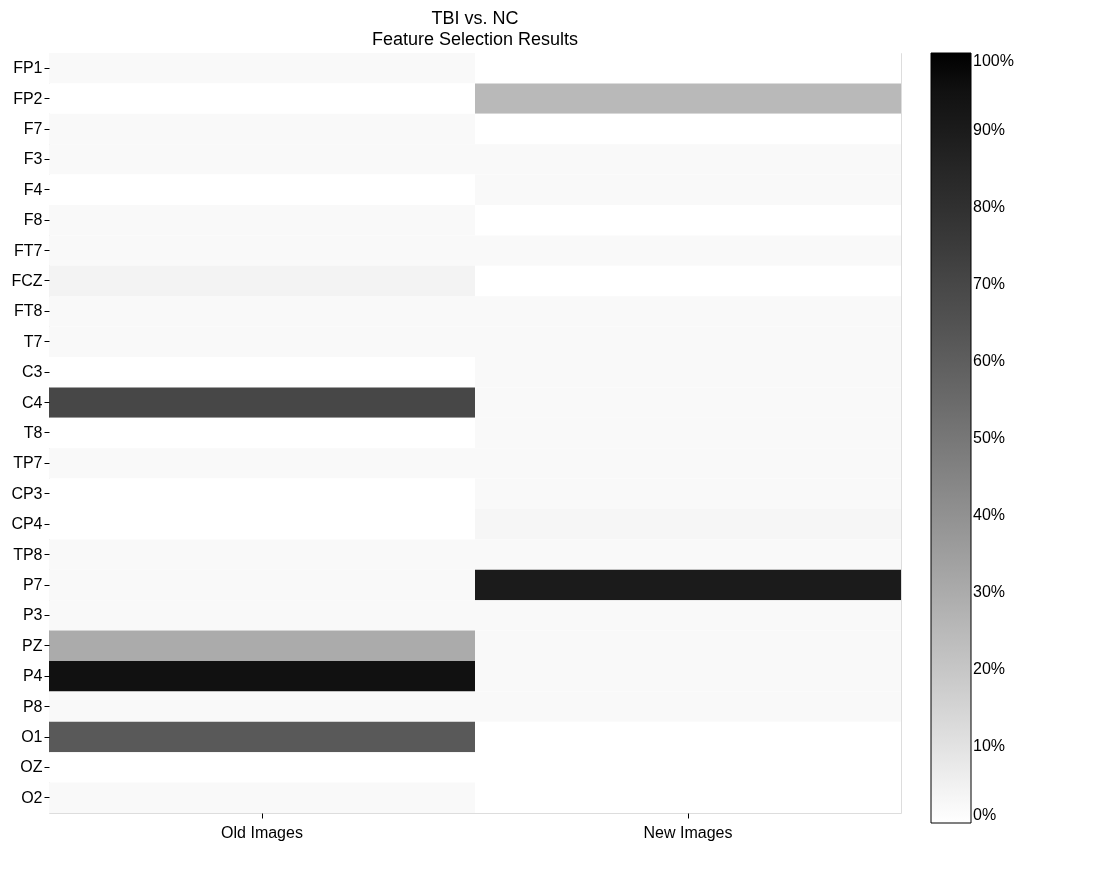 This screenshot has height=875, width=1101. What do you see at coordinates (33, 159) in the screenshot?
I see `y-tick-label: F3` at bounding box center [33, 159].